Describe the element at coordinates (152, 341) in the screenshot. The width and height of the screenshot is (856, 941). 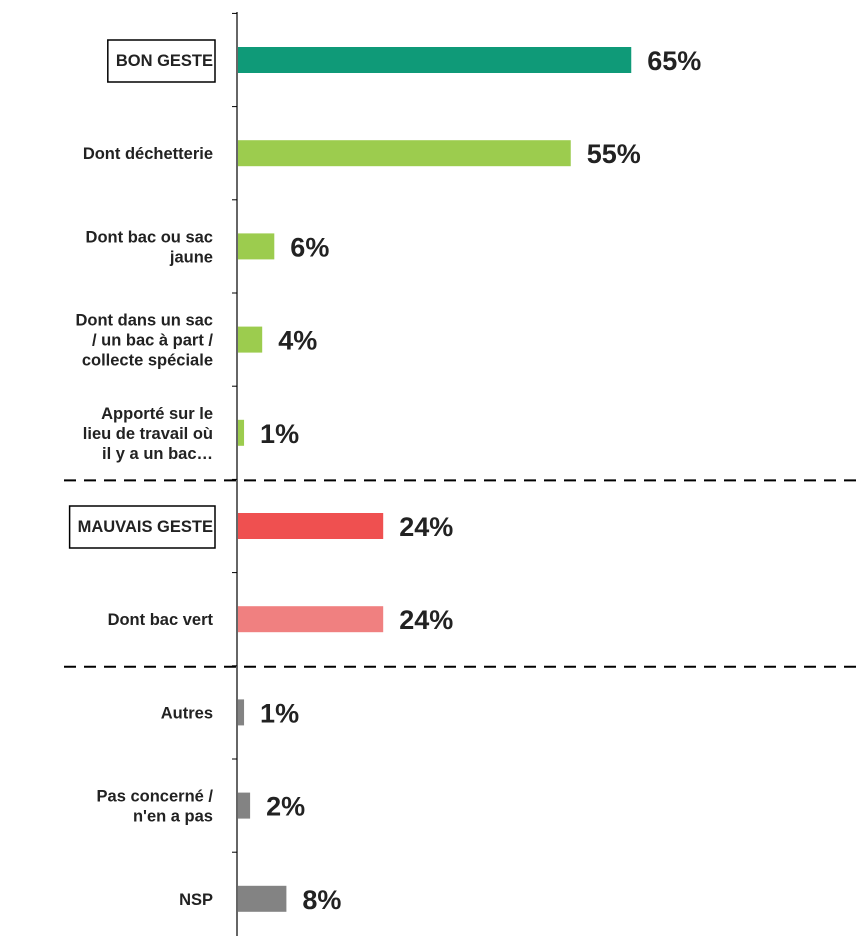
I see `category-label-line: / un bac à part /` at that location.